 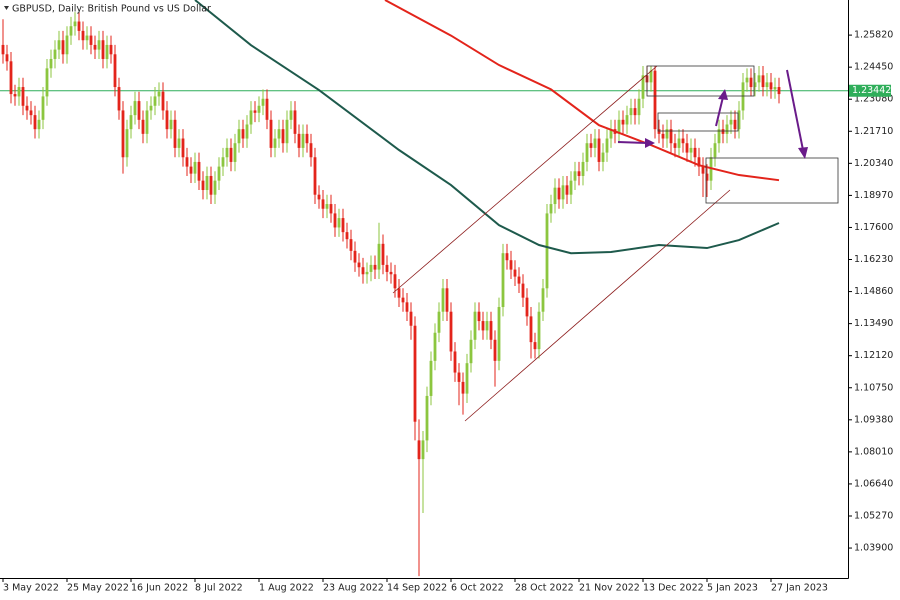 What do you see at coordinates (873, 227) in the screenshot?
I see `y-tick-label: 1.17600` at bounding box center [873, 227].